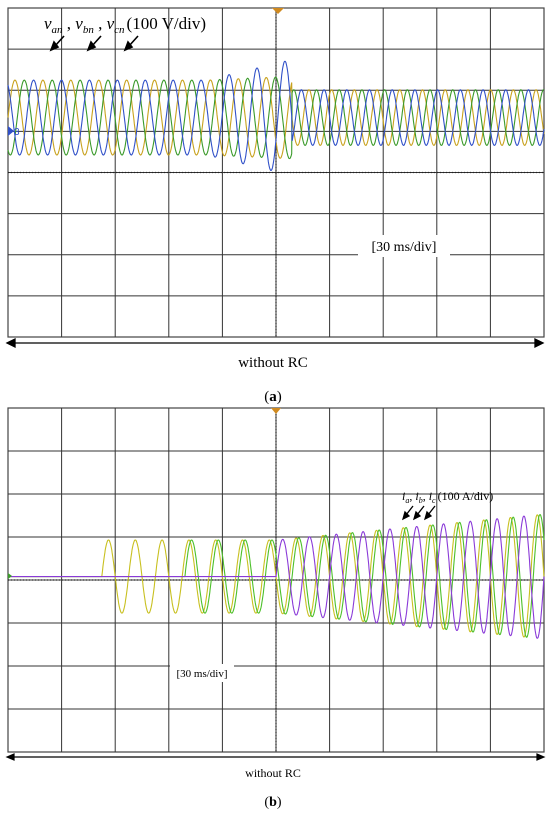  What do you see at coordinates (275, 343) in the screenshot?
I see `panel-a-span-arrow` at bounding box center [275, 343].